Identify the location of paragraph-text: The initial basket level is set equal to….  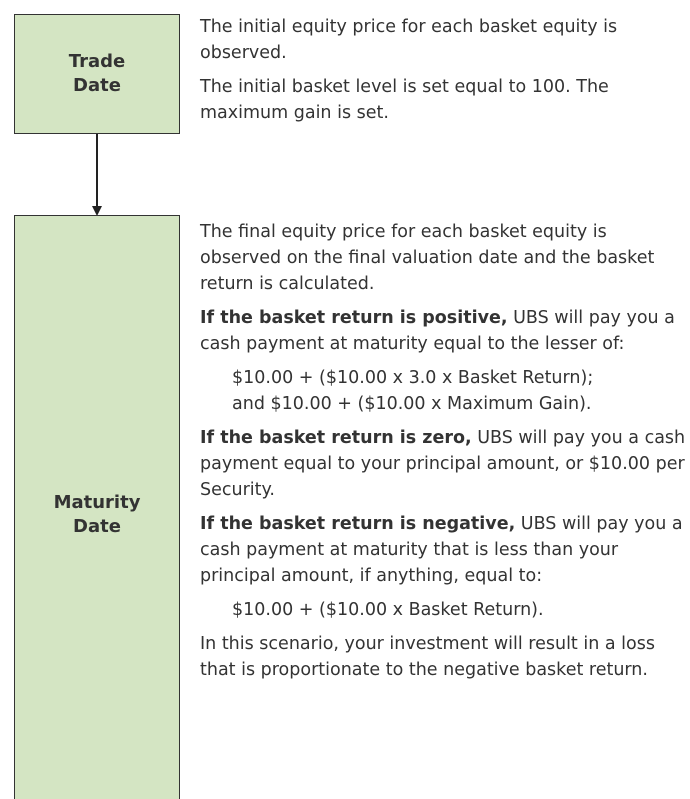
(404, 100).